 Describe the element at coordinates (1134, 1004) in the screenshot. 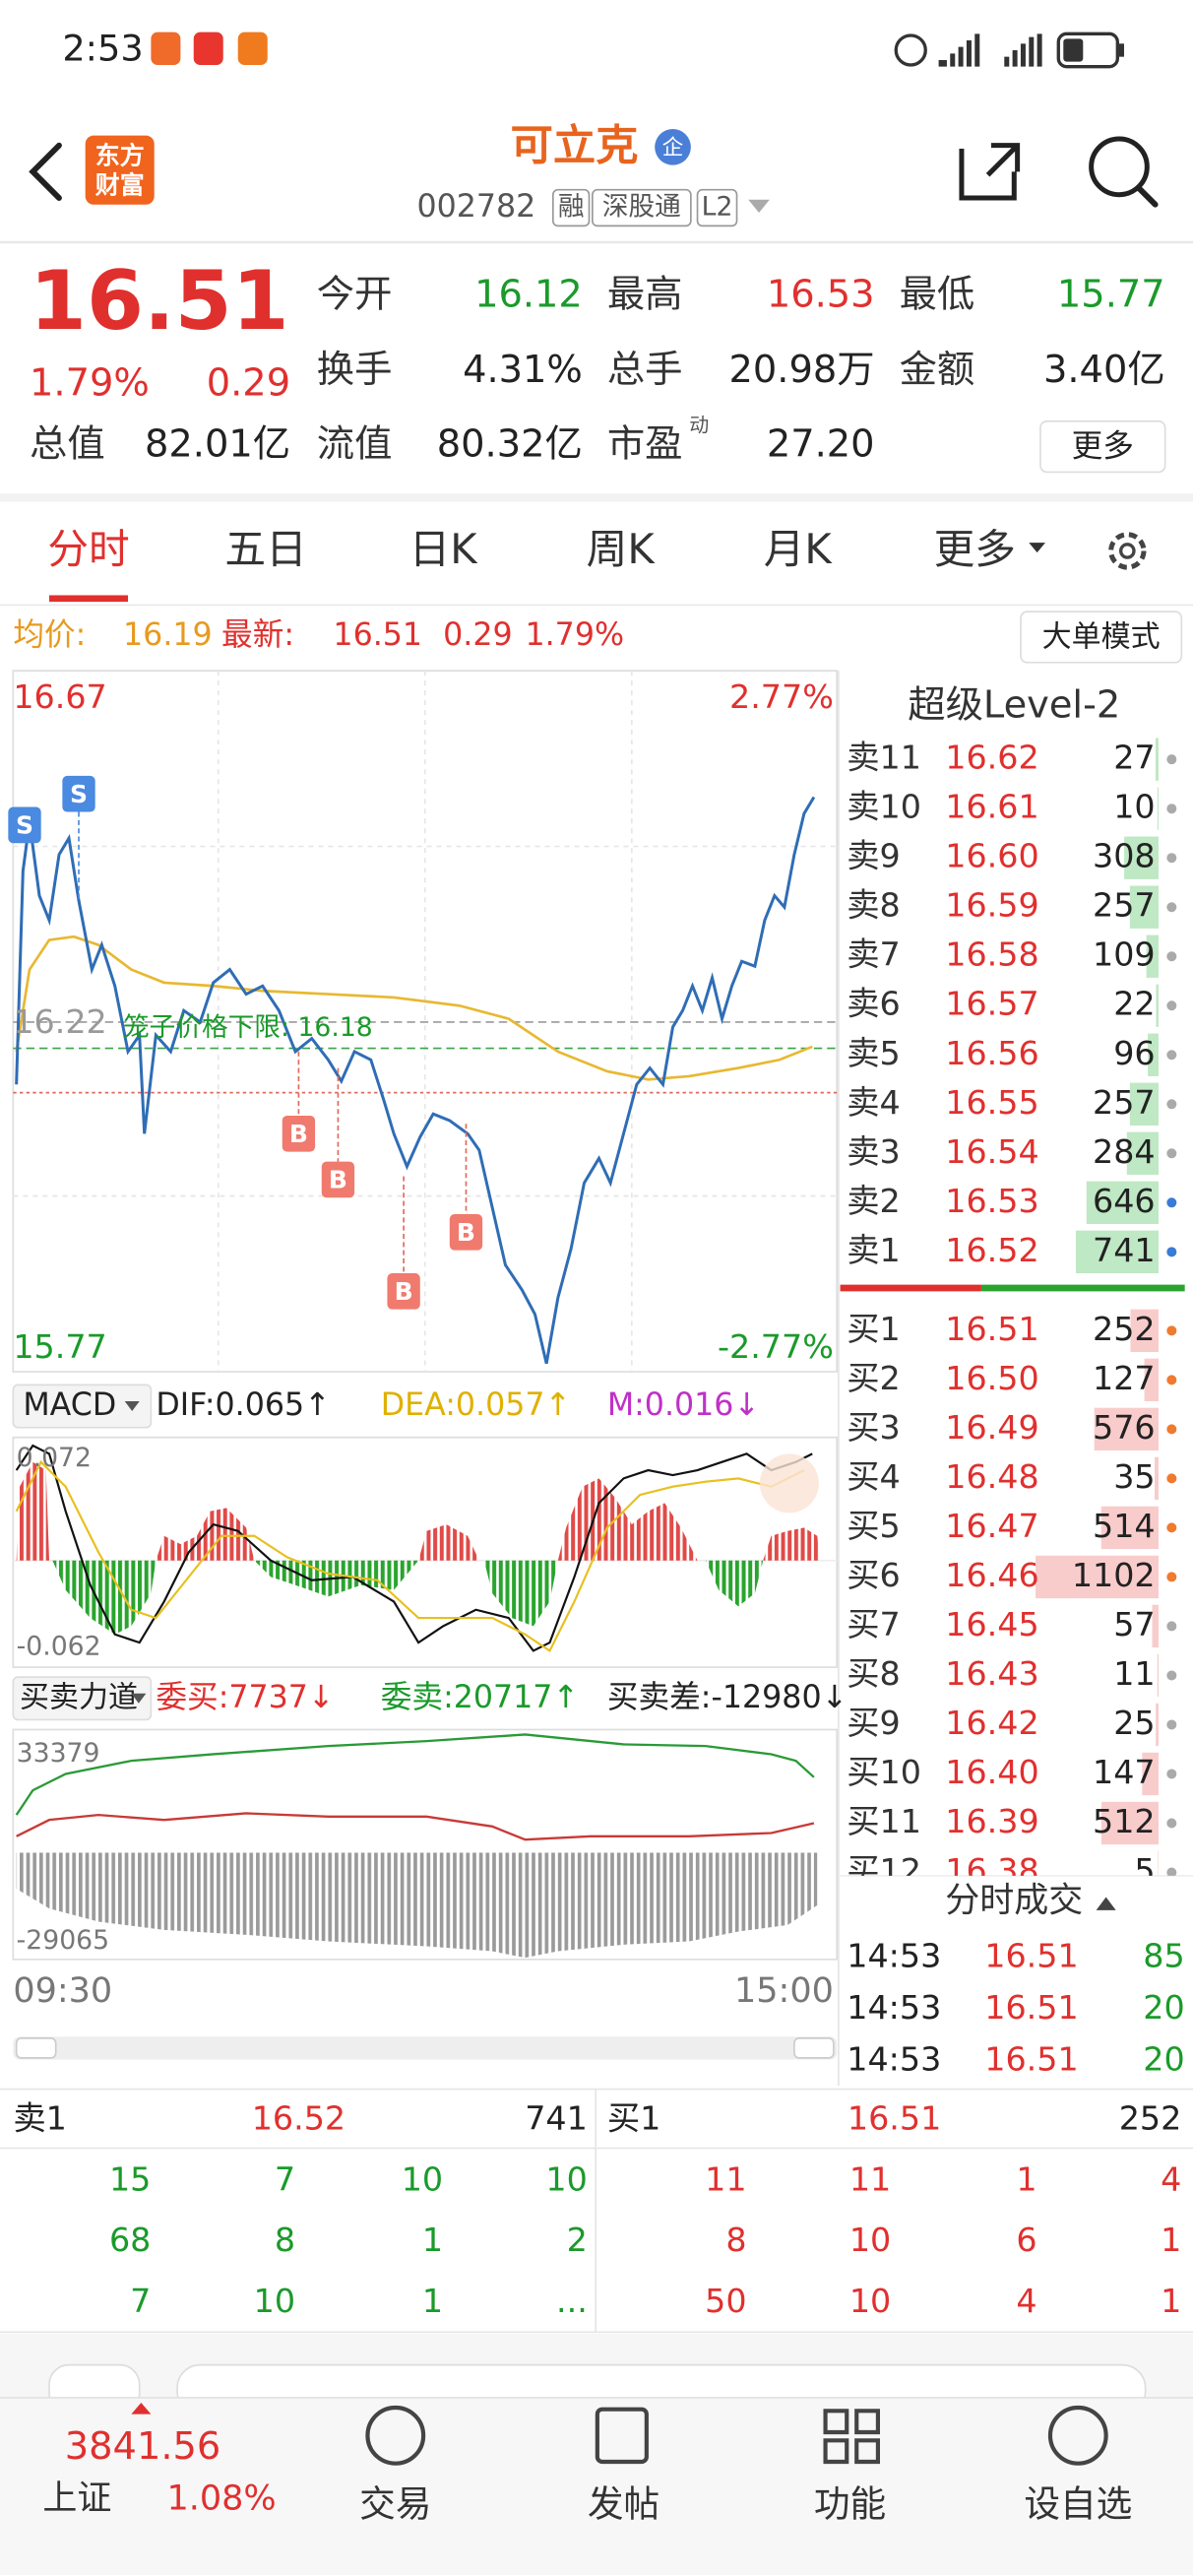

I see `level-volume: 22` at that location.